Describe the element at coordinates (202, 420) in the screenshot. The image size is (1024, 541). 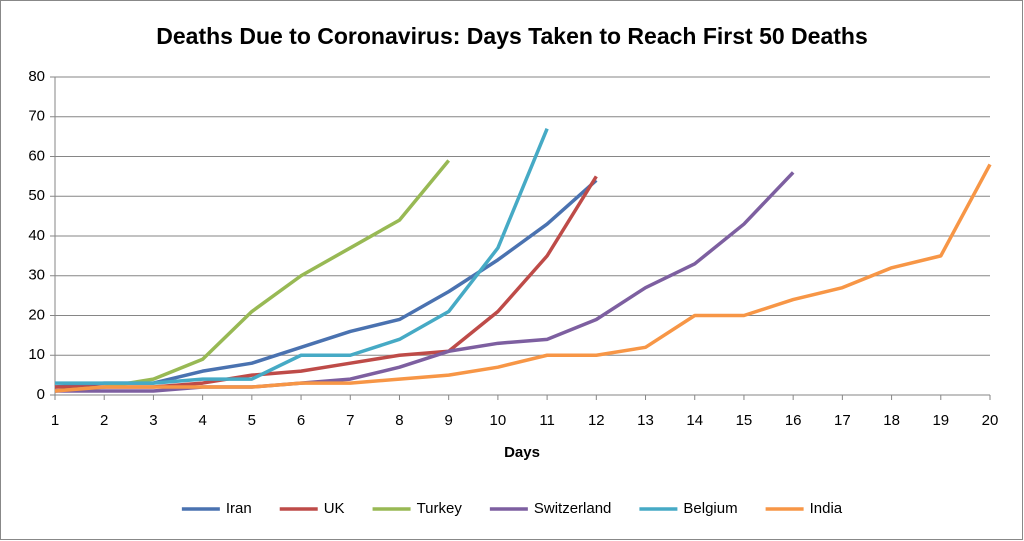
I see `x-tick-label: 4` at that location.